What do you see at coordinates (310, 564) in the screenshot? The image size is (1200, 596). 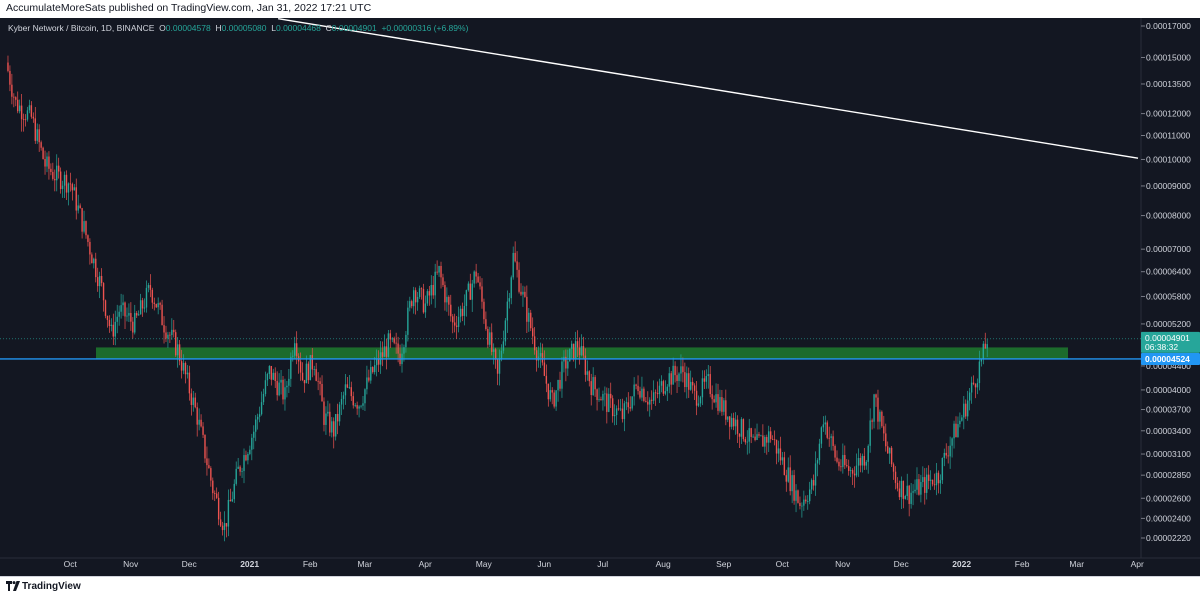 I see `x-tick-label: Feb` at bounding box center [310, 564].